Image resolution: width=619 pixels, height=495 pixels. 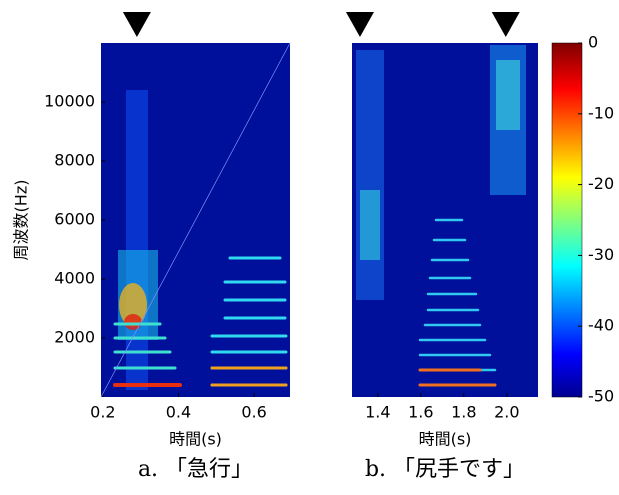 What do you see at coordinates (593, 42) in the screenshot?
I see `colorbar-tick-label: 0` at bounding box center [593, 42].